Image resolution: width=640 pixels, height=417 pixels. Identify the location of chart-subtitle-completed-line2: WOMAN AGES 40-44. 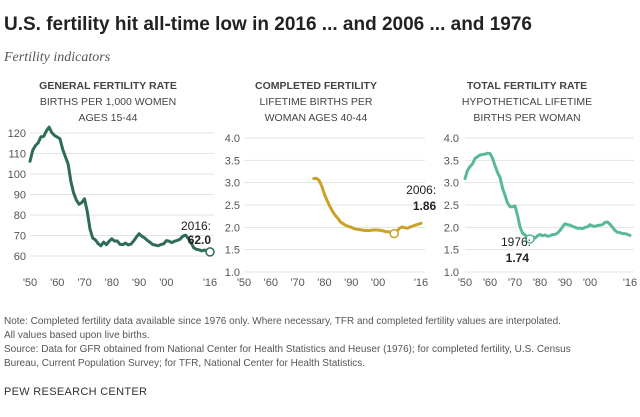
(316, 118).